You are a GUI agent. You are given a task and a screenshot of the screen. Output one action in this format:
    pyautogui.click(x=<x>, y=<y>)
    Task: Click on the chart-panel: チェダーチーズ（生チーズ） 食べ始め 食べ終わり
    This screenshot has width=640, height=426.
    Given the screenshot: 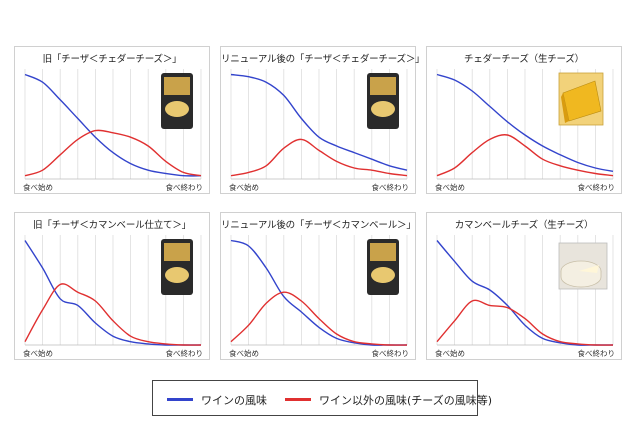 What is the action you would take?
    pyautogui.click(x=524, y=120)
    